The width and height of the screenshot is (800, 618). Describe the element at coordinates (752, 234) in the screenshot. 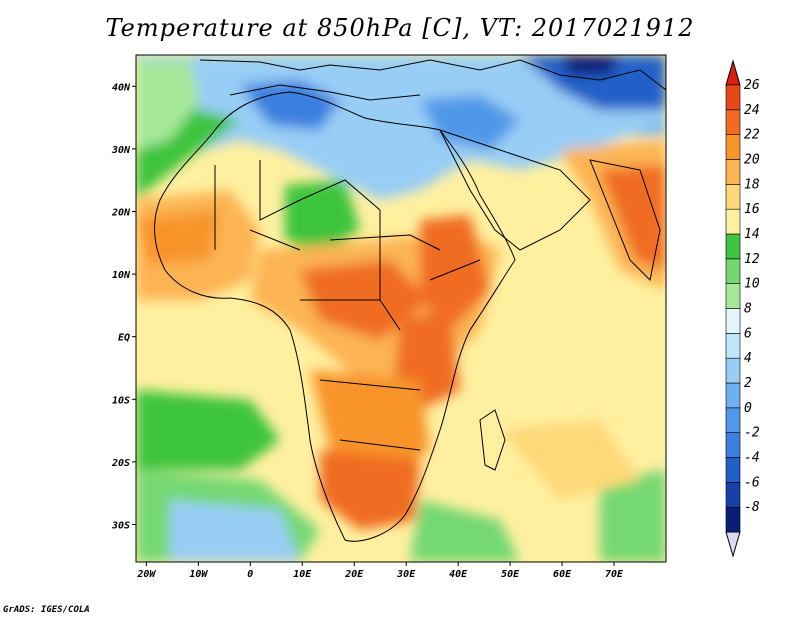

I see `colorbar-label: 14` at that location.